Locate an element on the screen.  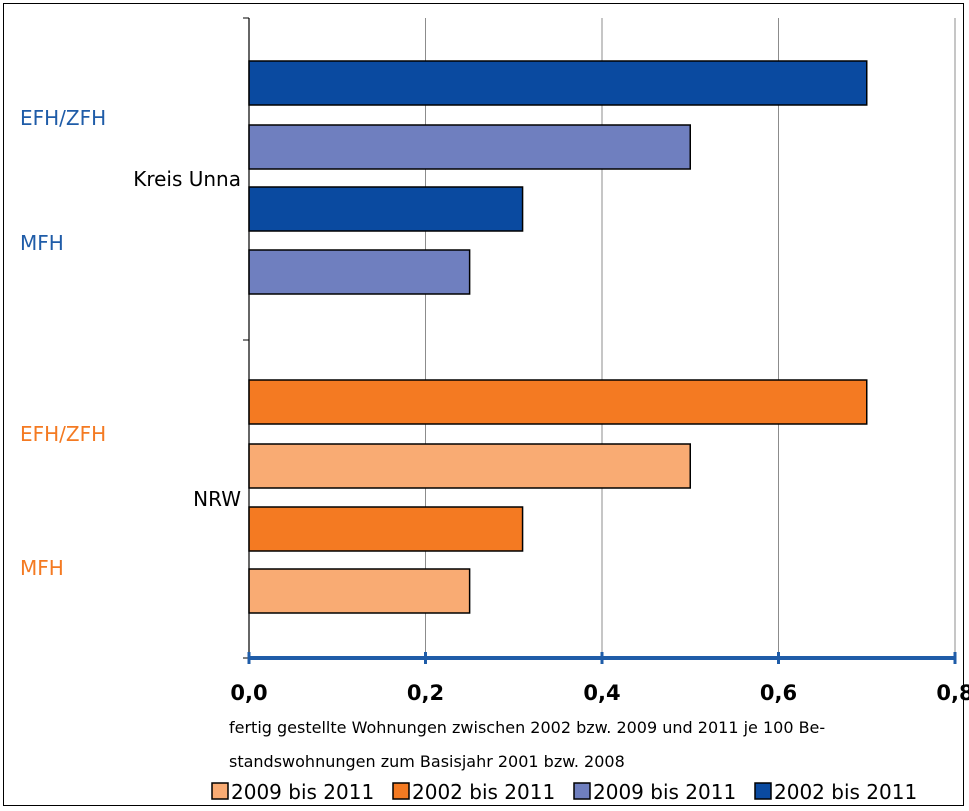
category-labels: Kreis Unna NRW is located at coordinates (187, 339).